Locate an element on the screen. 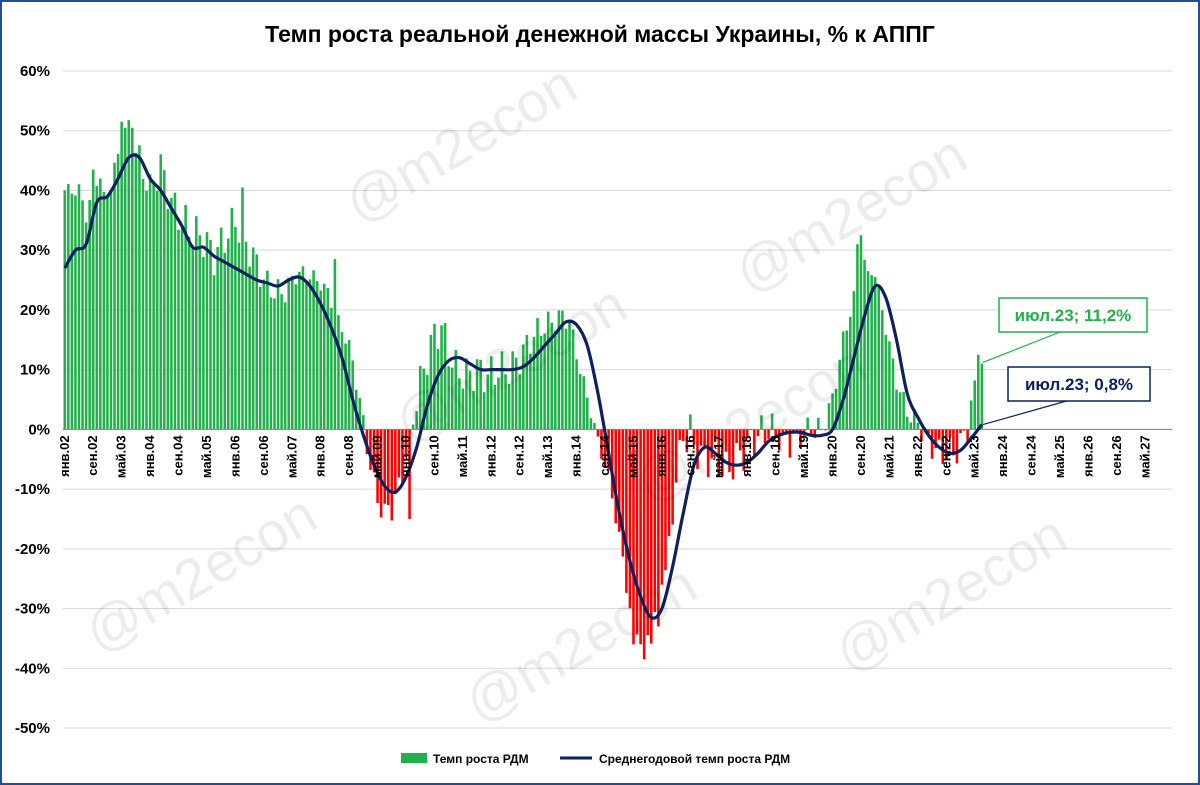  watermark: @m2econ is located at coordinates (580, 643).